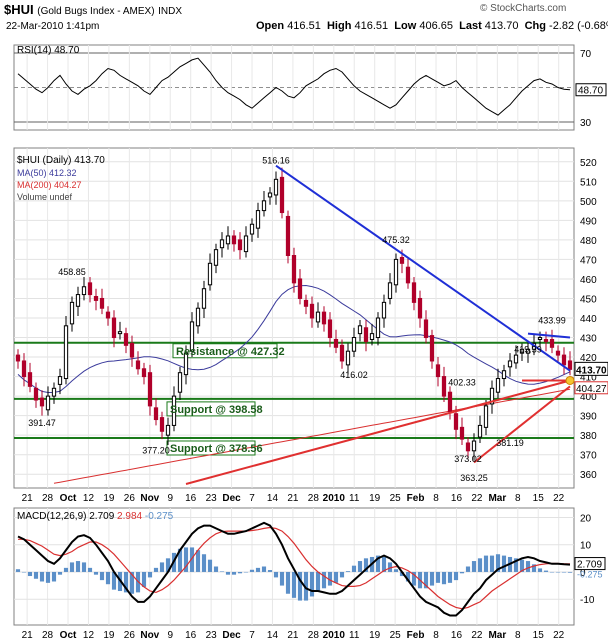  What do you see at coordinates (334, 498) in the screenshot?
I see `x-tick-label: 2010` at bounding box center [334, 498].